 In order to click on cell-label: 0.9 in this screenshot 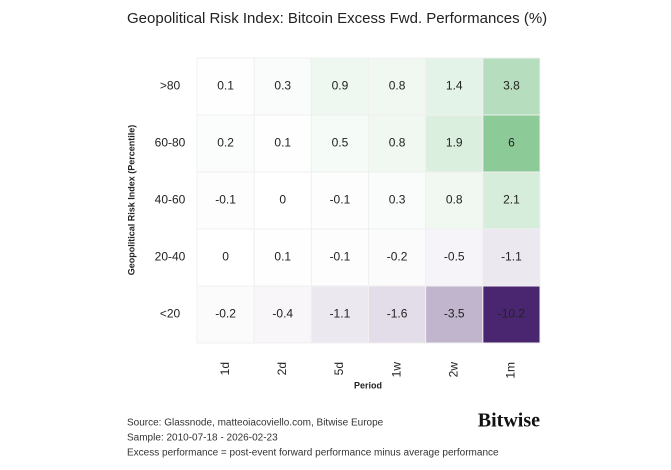, I will do `click(340, 86)`.